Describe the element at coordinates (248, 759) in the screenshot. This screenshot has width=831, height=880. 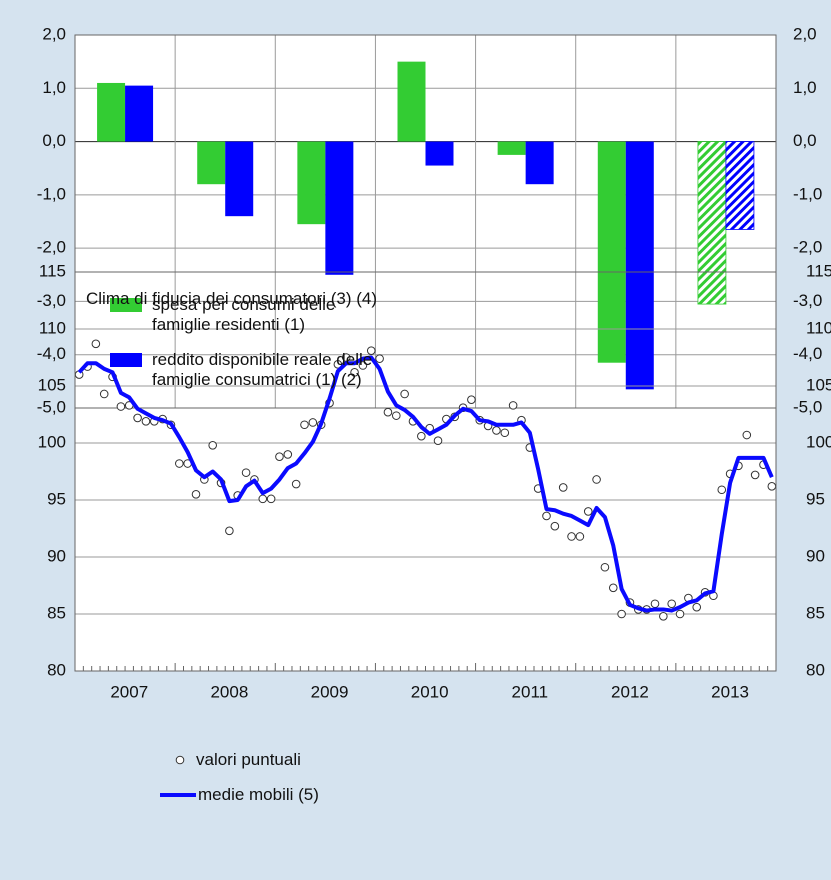
I see `legend-label: valori puntuali` at that location.